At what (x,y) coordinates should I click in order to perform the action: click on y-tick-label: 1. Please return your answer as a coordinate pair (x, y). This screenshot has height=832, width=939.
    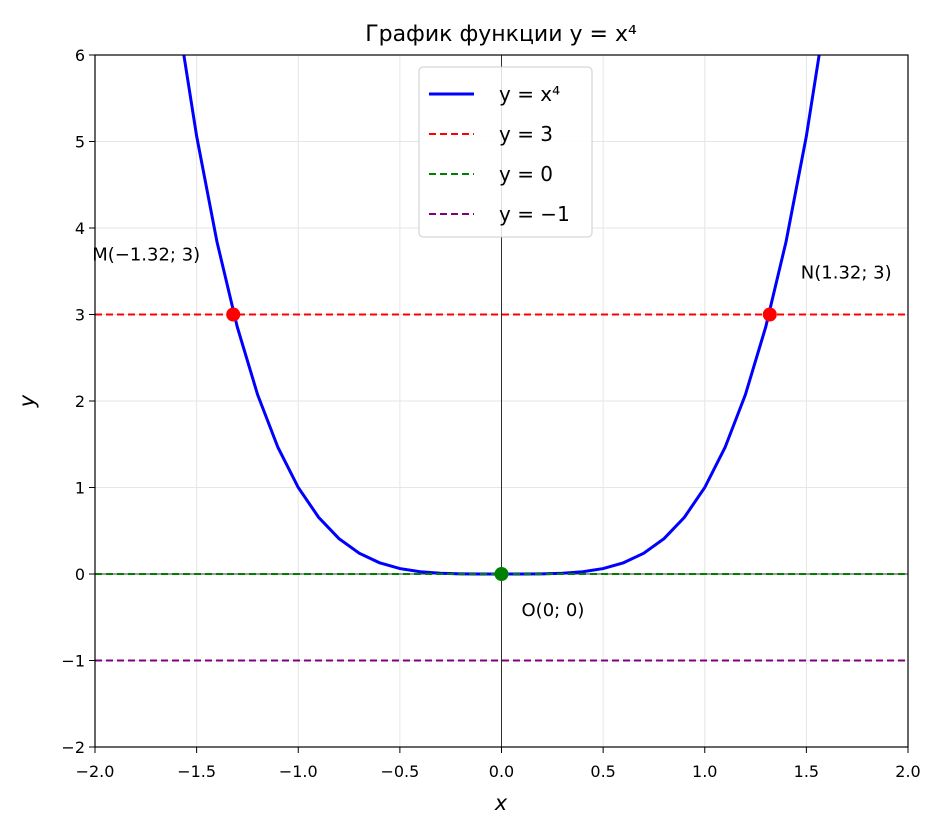
    Looking at the image, I should click on (80, 488).